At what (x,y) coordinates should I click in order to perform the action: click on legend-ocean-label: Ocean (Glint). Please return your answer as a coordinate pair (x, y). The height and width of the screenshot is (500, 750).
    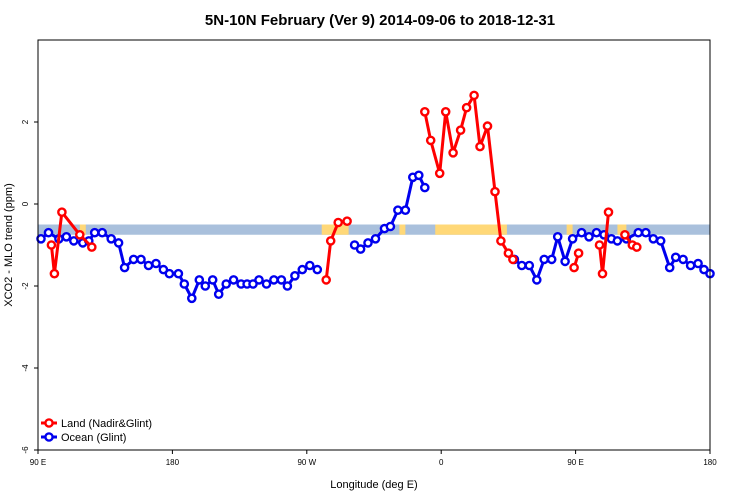
    Looking at the image, I should click on (93, 438).